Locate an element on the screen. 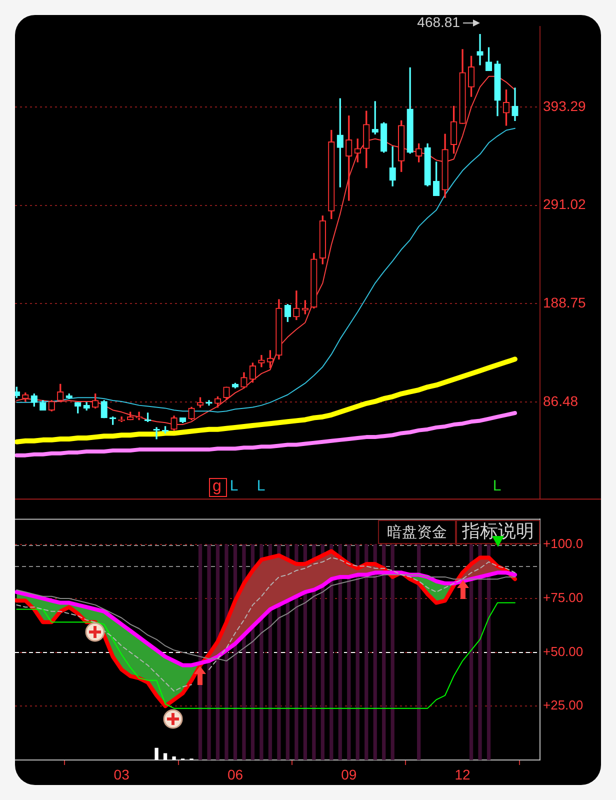 The height and width of the screenshot is (800, 616). annotation: 指标说明 is located at coordinates (498, 532).